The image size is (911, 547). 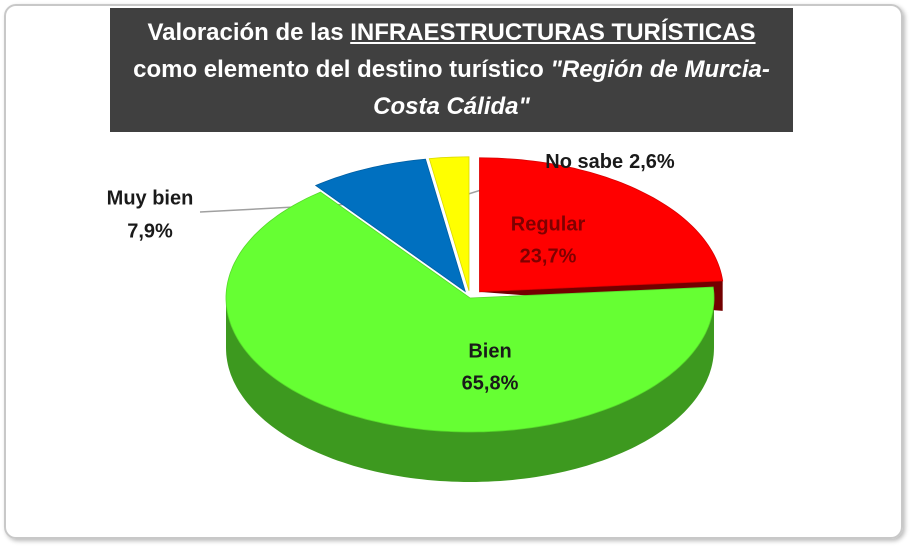 I want to click on category-label: Muy bien, so click(x=150, y=198).